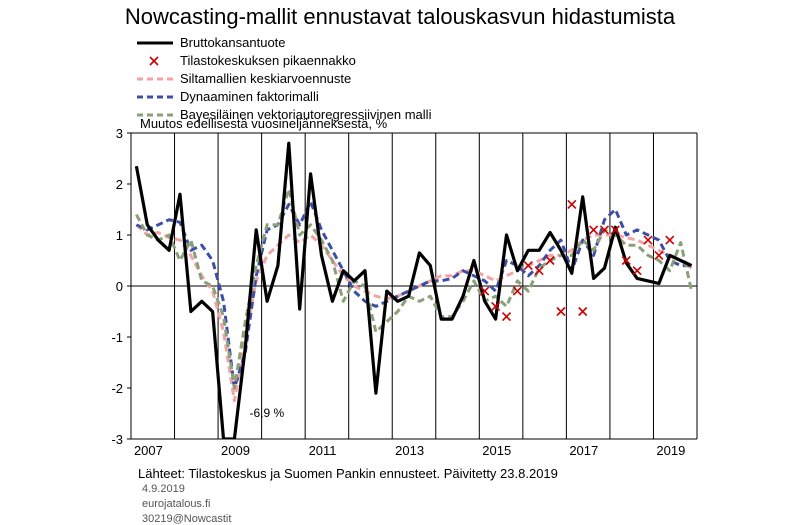 This screenshot has height=525, width=800. What do you see at coordinates (235, 450) in the screenshot?
I see `x-tick-label: 2009` at bounding box center [235, 450].